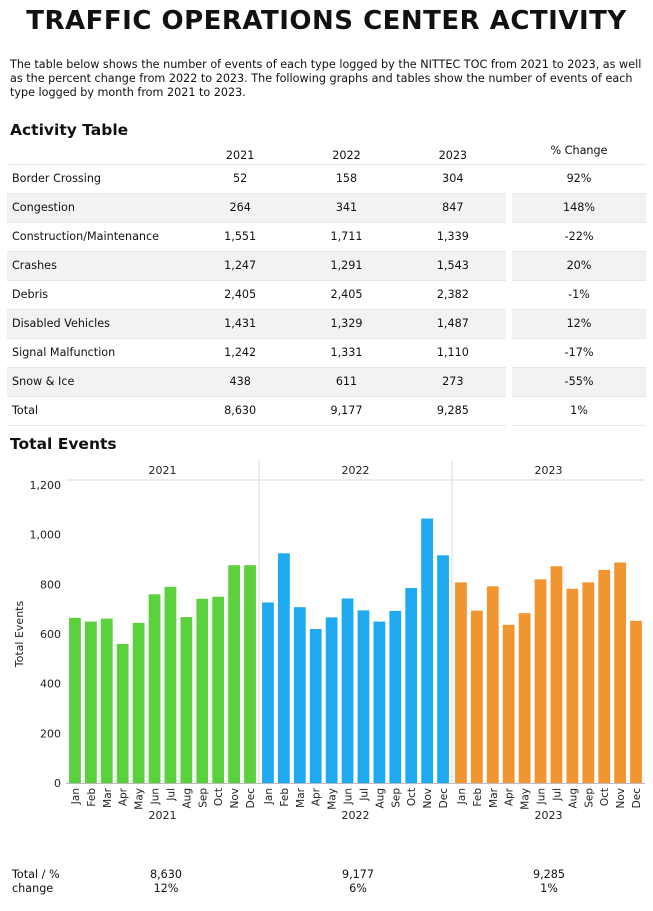  Describe the element at coordinates (346, 382) in the screenshot. I see `cell-2022: 611` at that location.